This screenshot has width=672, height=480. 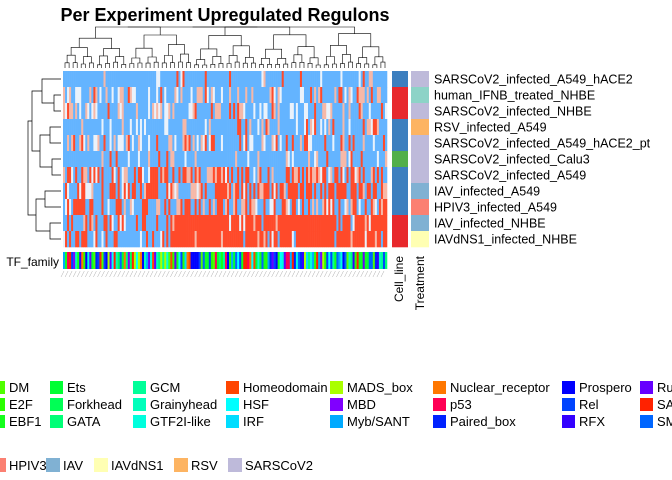 What do you see at coordinates (204, 465) in the screenshot?
I see `treatment-legend-label: RSV` at bounding box center [204, 465].